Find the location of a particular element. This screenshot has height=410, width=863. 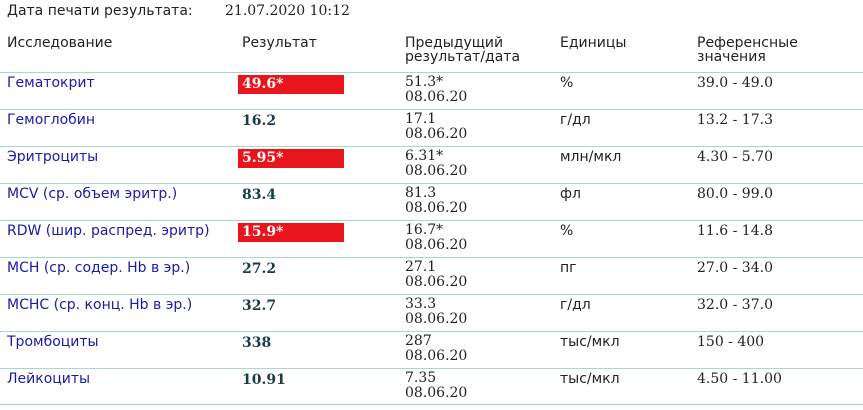

previous-value: 17.1 is located at coordinates (421, 119).